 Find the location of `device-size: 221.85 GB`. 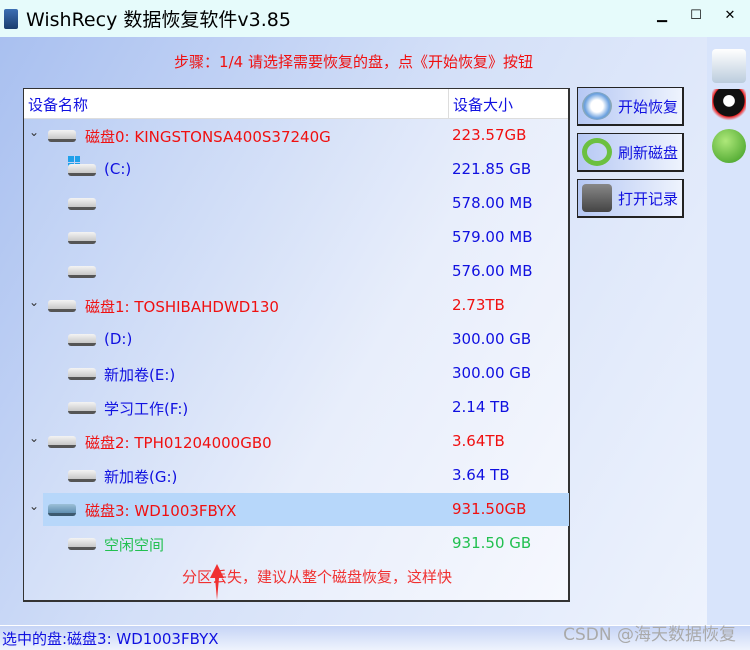

device-size: 221.85 GB is located at coordinates (492, 169).